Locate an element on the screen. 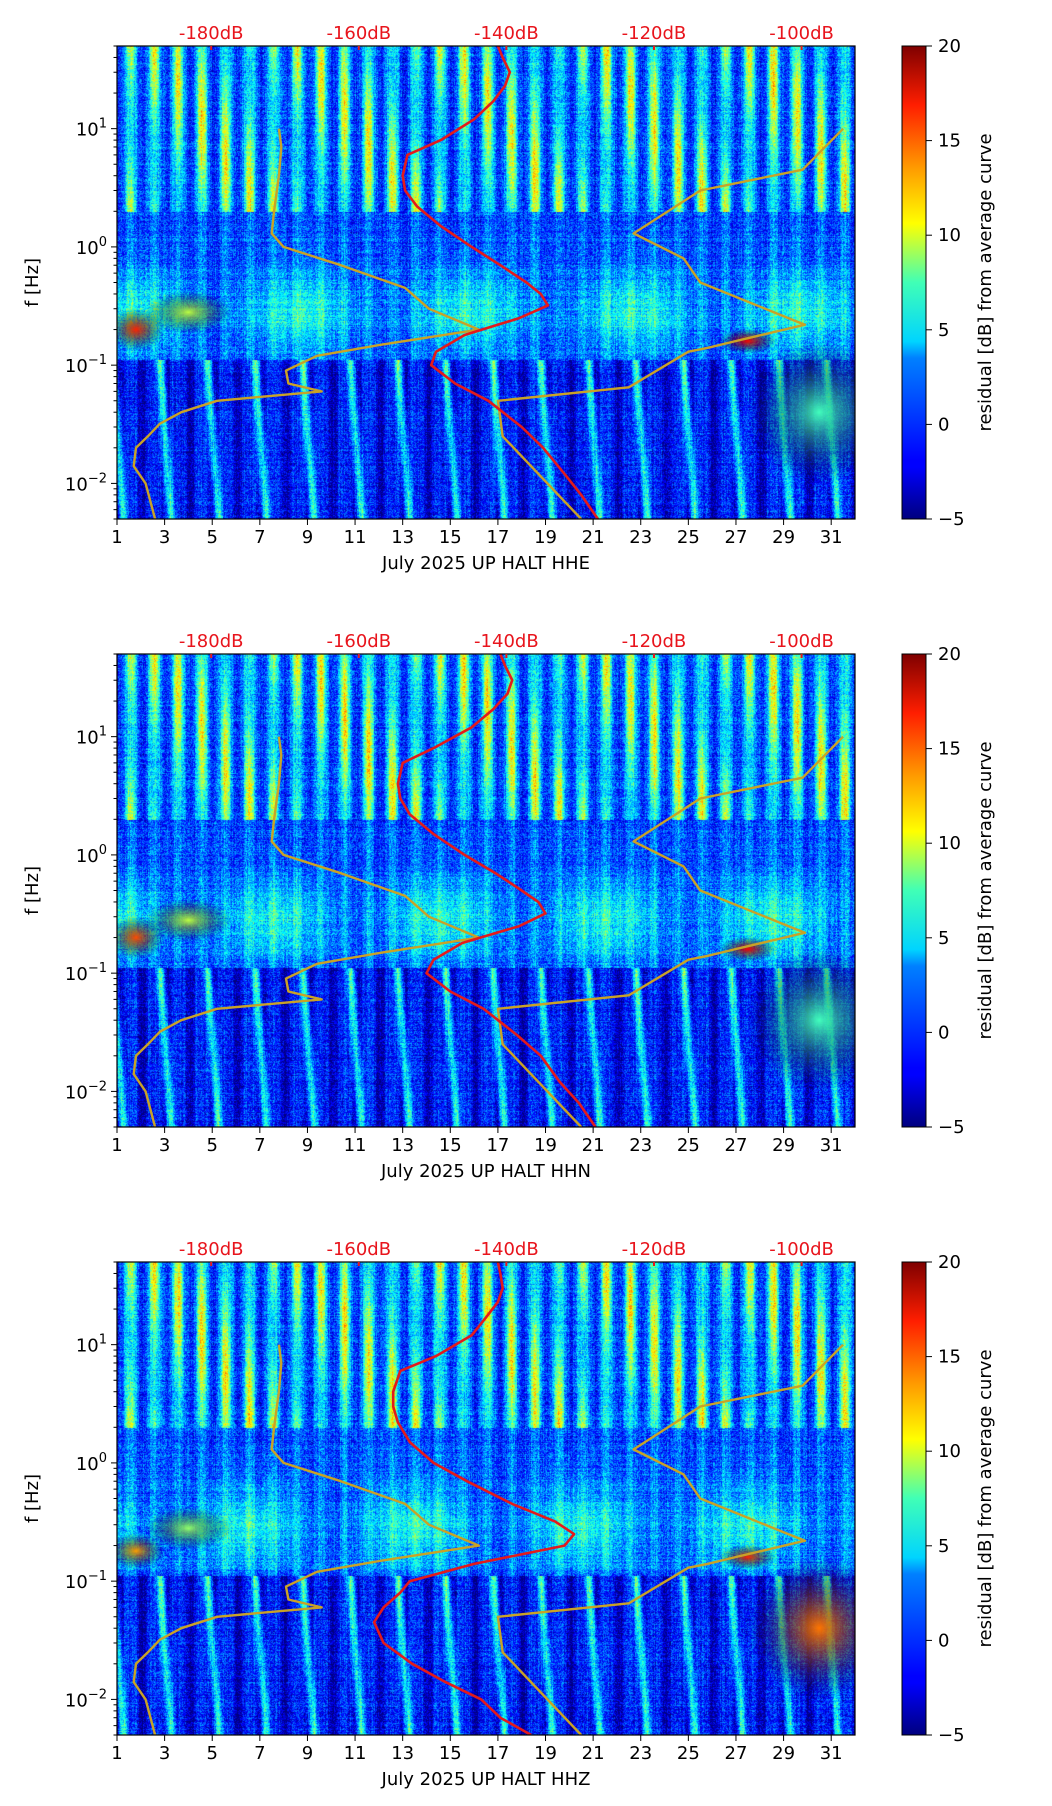 The image size is (1052, 1806). x-axis-label: July 2025 UP HALT HHN is located at coordinates (485, 1171).